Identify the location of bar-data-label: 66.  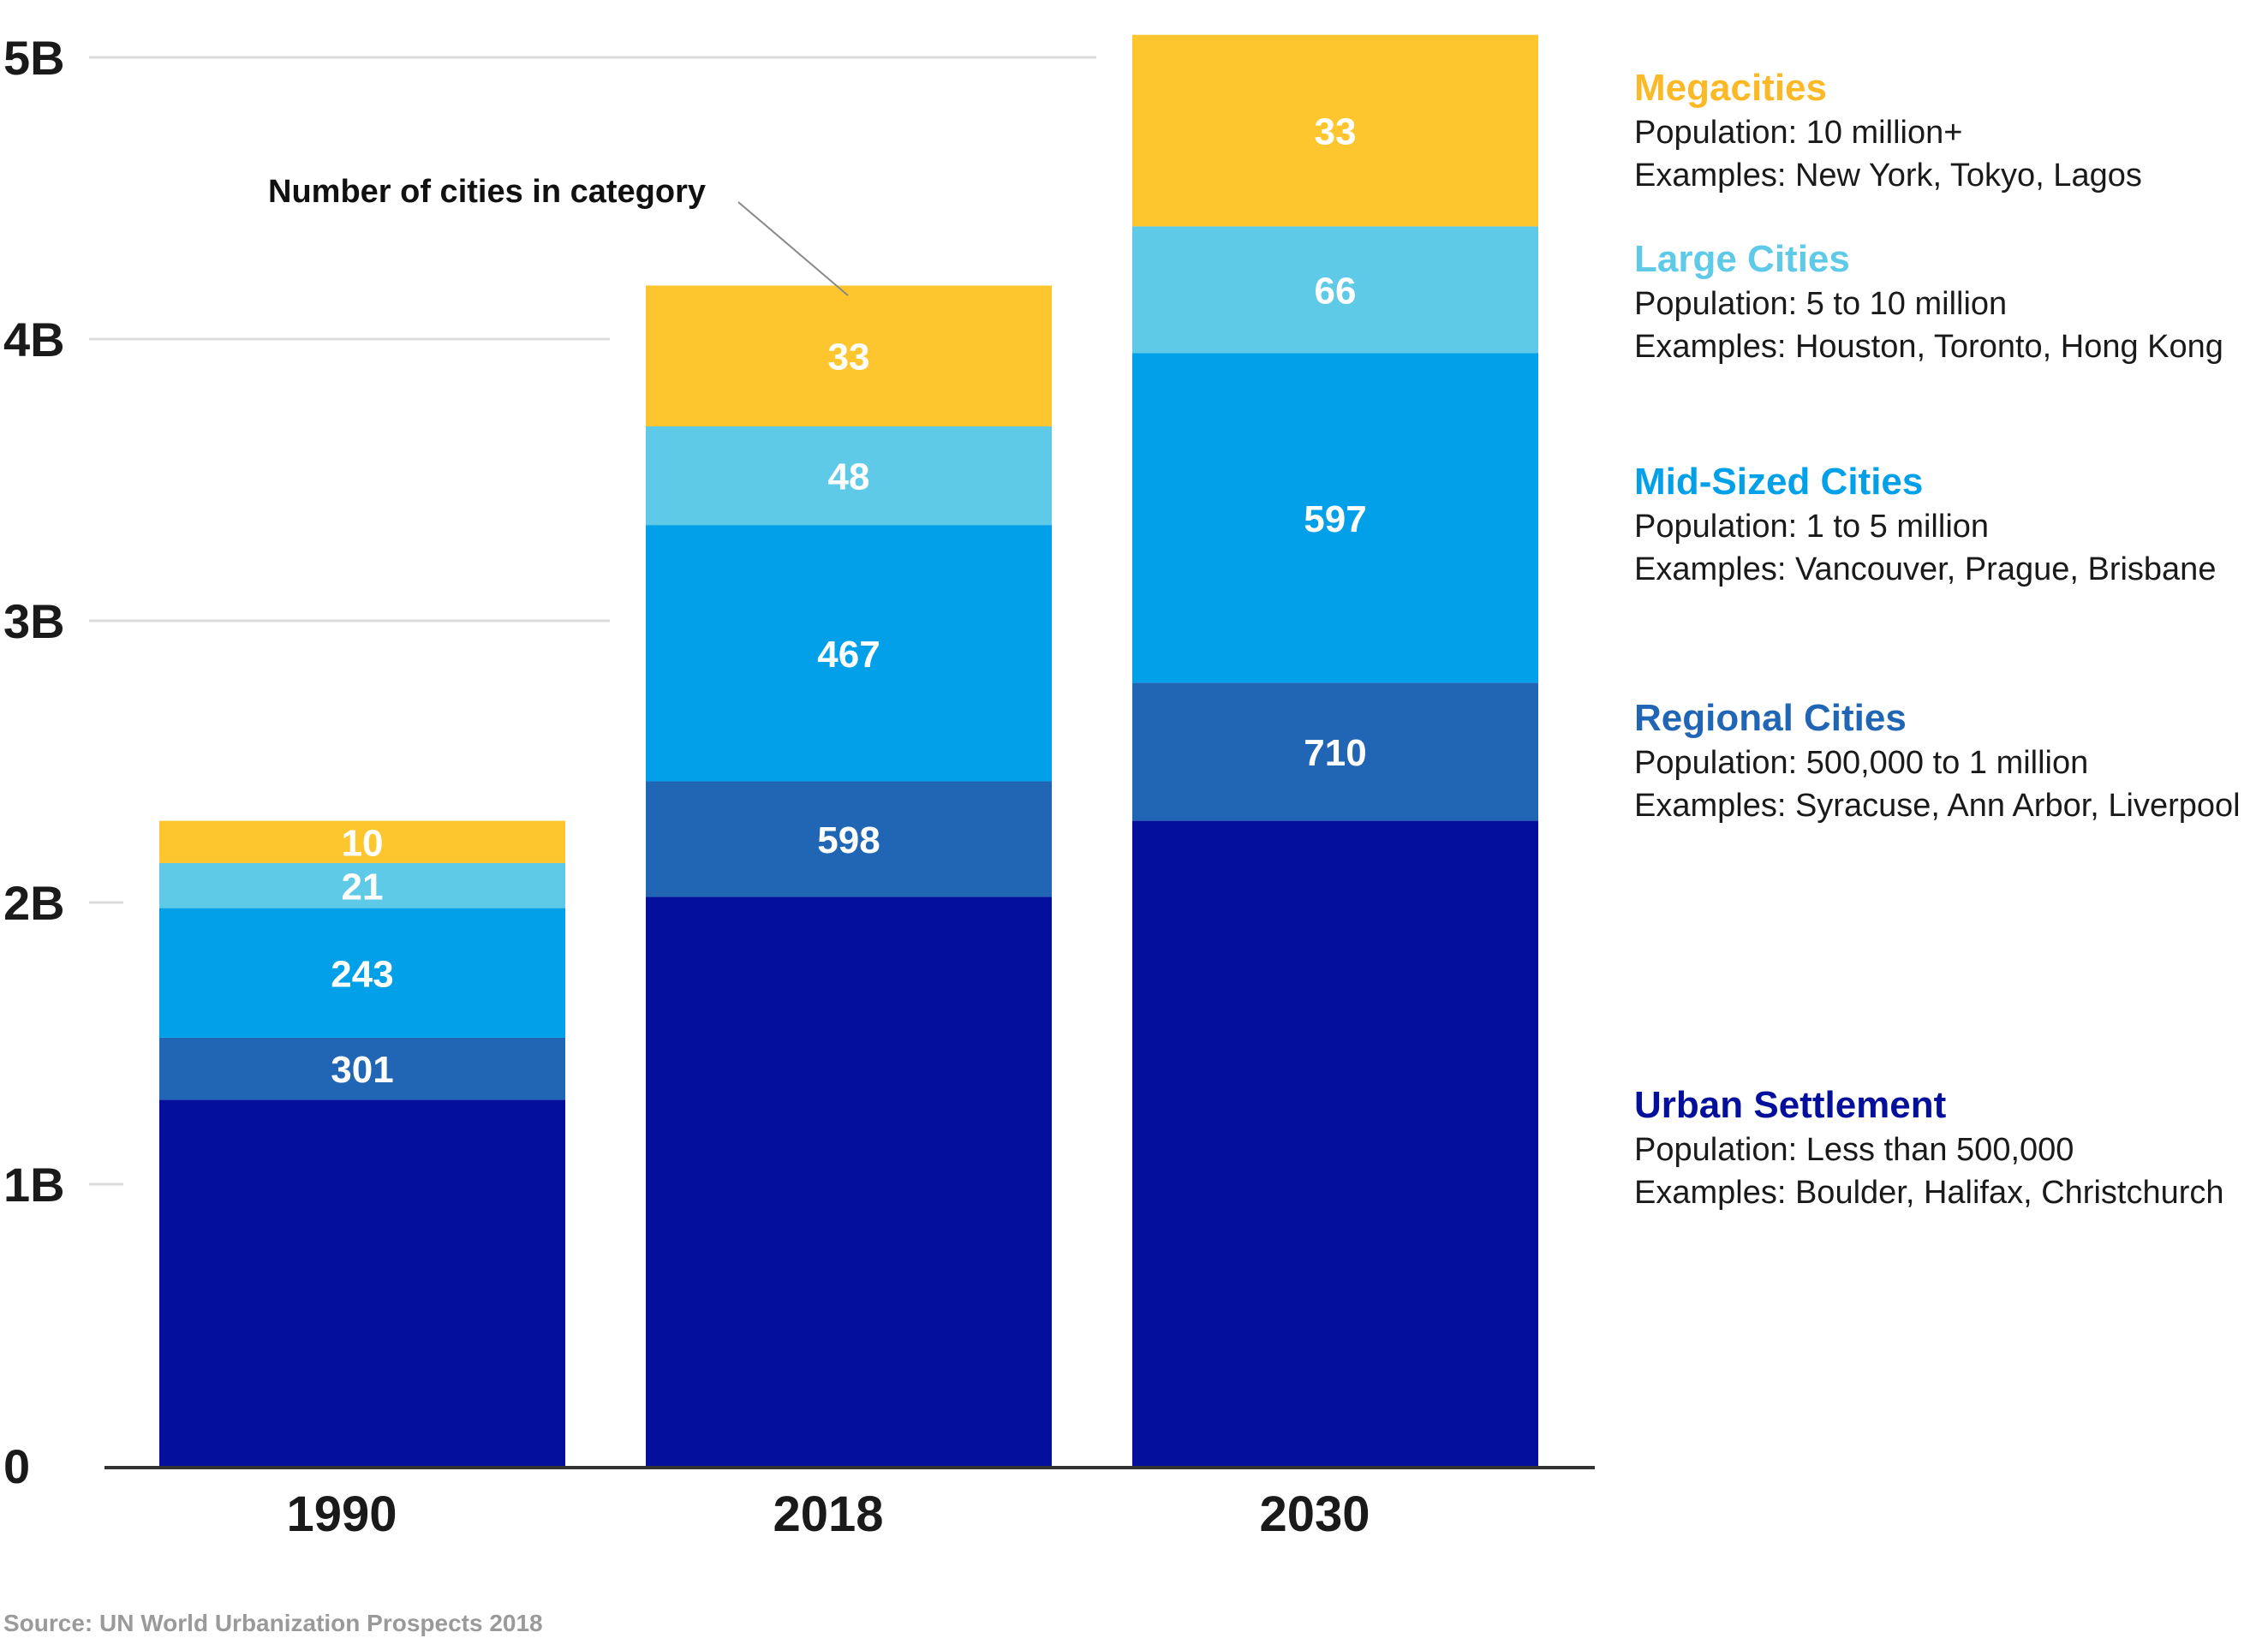
(1336, 291).